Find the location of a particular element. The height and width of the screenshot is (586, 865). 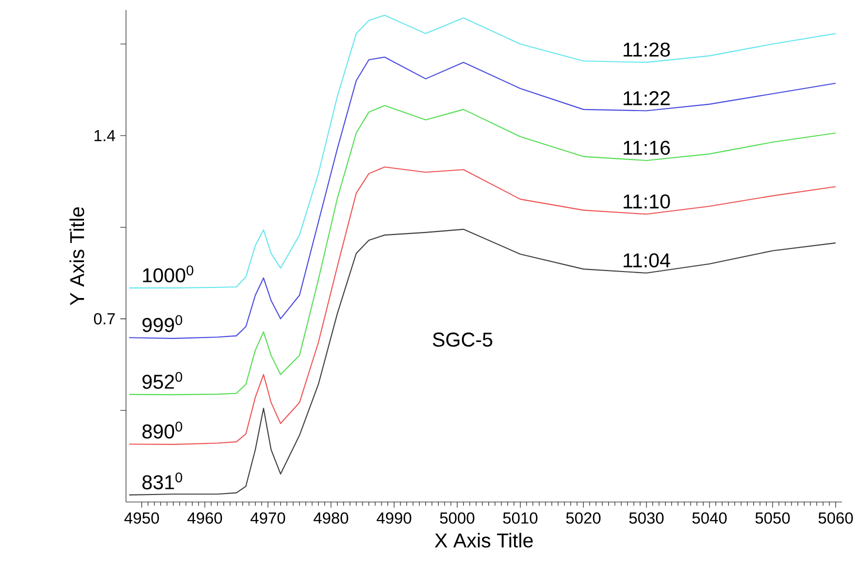

x-tick-label: 5000 is located at coordinates (457, 518).